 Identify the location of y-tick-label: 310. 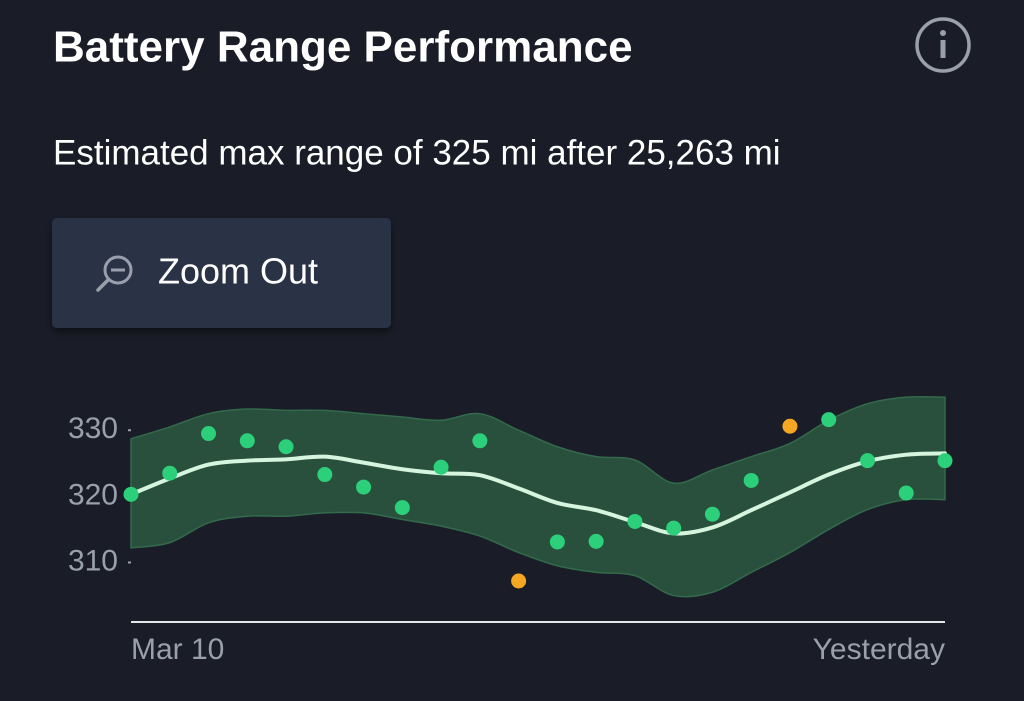
(93, 560).